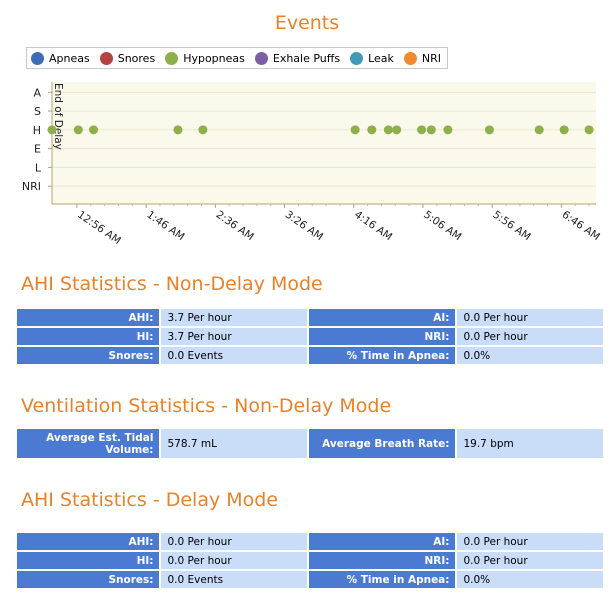  What do you see at coordinates (58, 116) in the screenshot?
I see `end-of-delay-annotation: End of Delay` at bounding box center [58, 116].